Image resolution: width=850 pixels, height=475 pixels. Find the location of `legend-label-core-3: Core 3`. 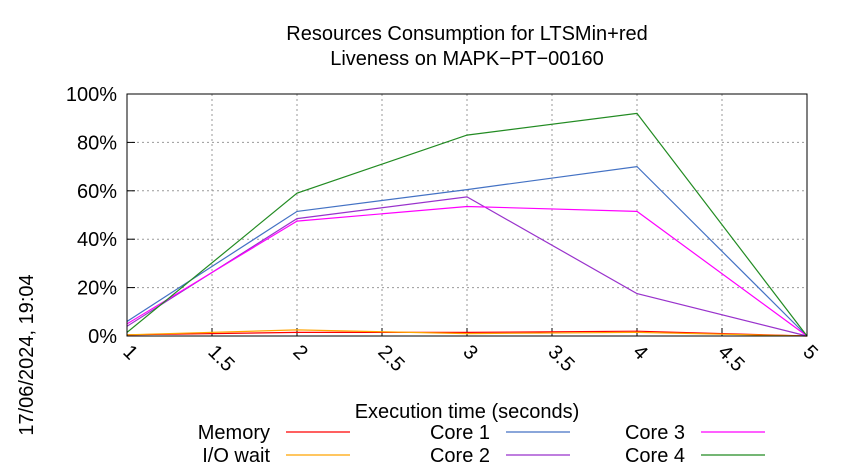

legend-label-core-3: Core 3 is located at coordinates (655, 433).